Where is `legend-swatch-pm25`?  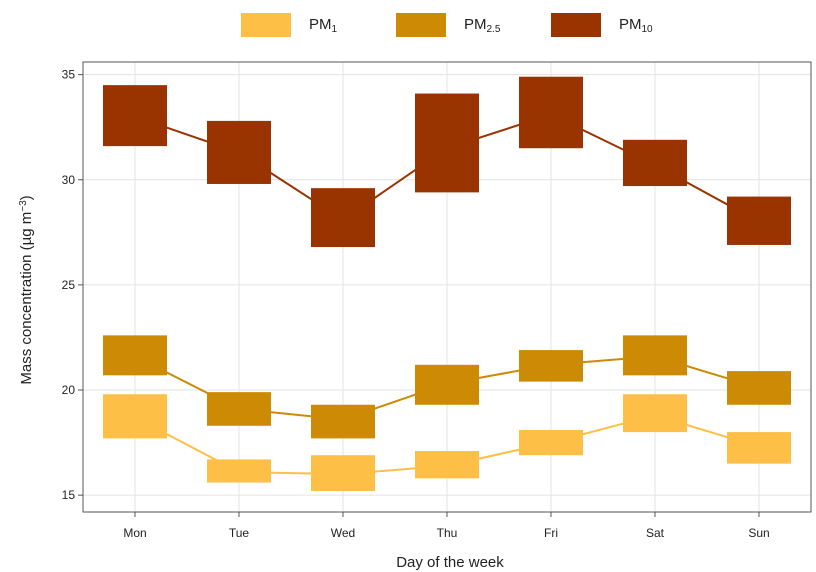
legend-swatch-pm25 is located at coordinates (421, 25).